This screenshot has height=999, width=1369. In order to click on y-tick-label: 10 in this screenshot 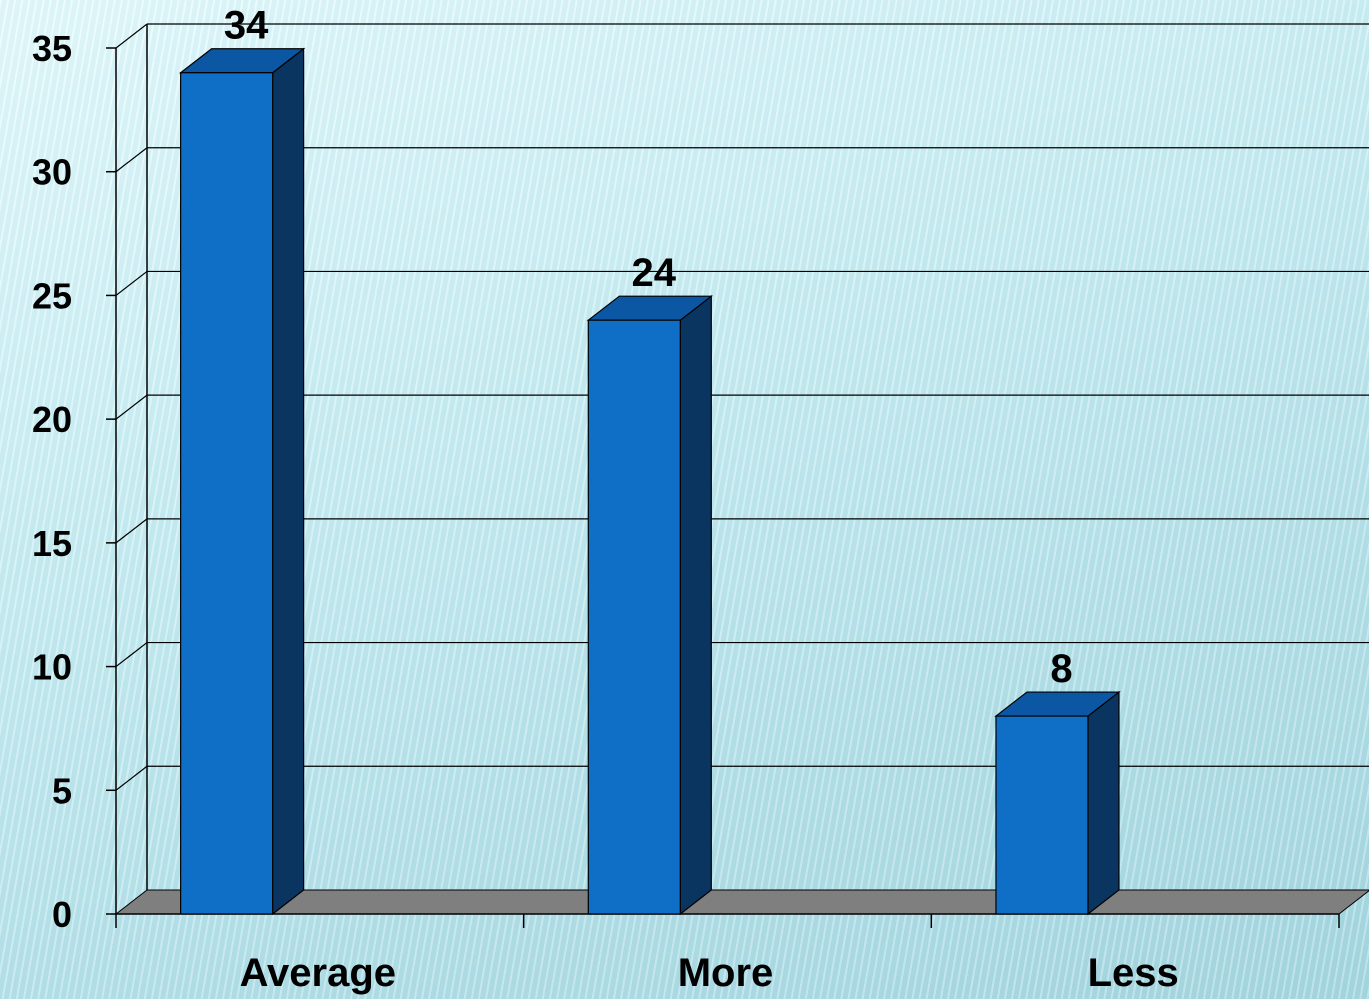, I will do `click(52, 667)`.